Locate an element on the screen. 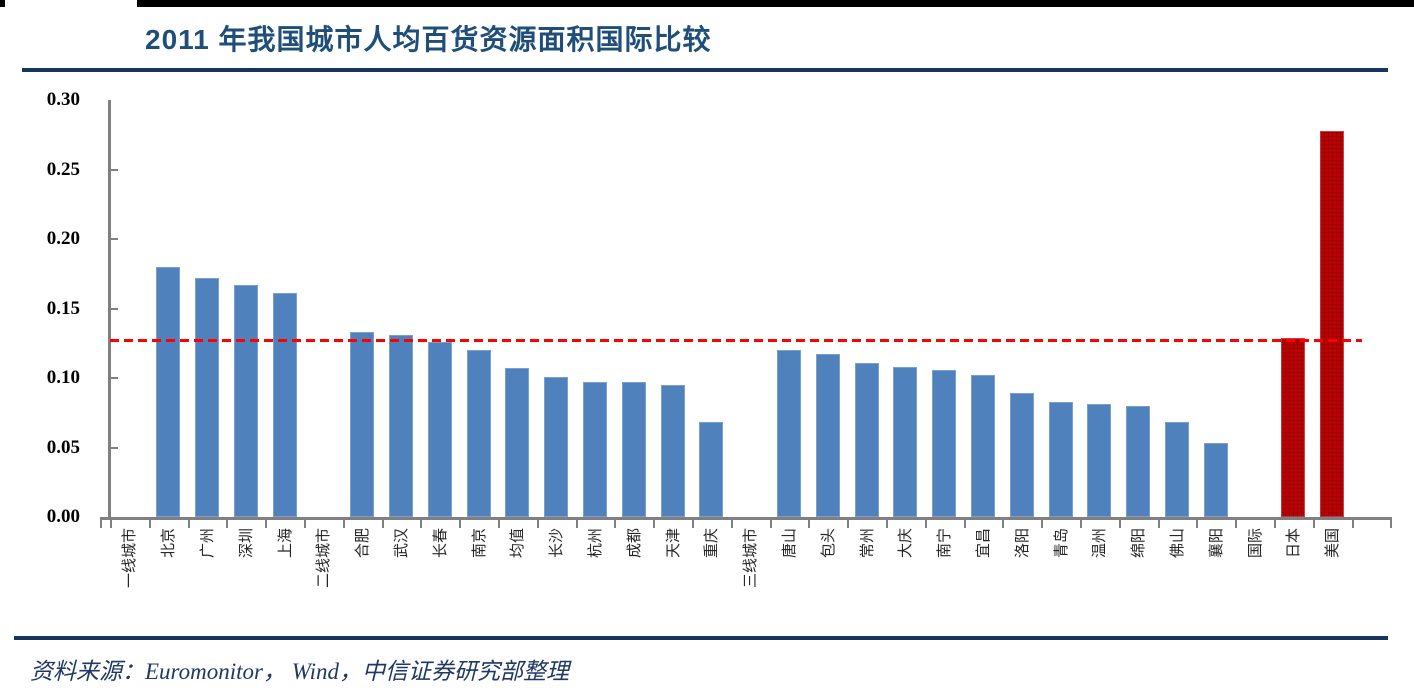 The image size is (1414, 699). x-axis-label: 襄阳 is located at coordinates (1216, 543).